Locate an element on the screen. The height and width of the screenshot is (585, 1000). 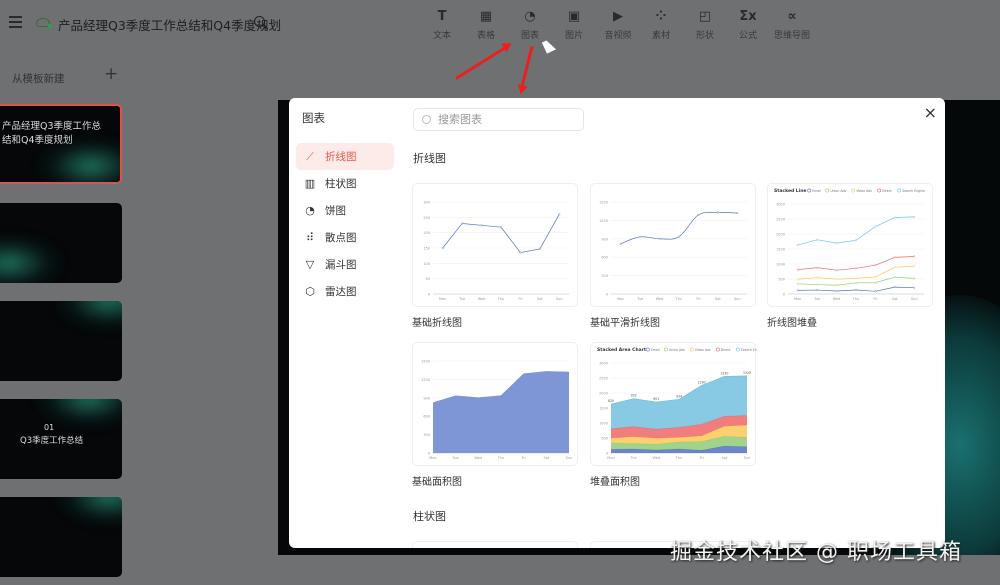
toolbar-1-button: ▦ 表格 is located at coordinates (486, 24).